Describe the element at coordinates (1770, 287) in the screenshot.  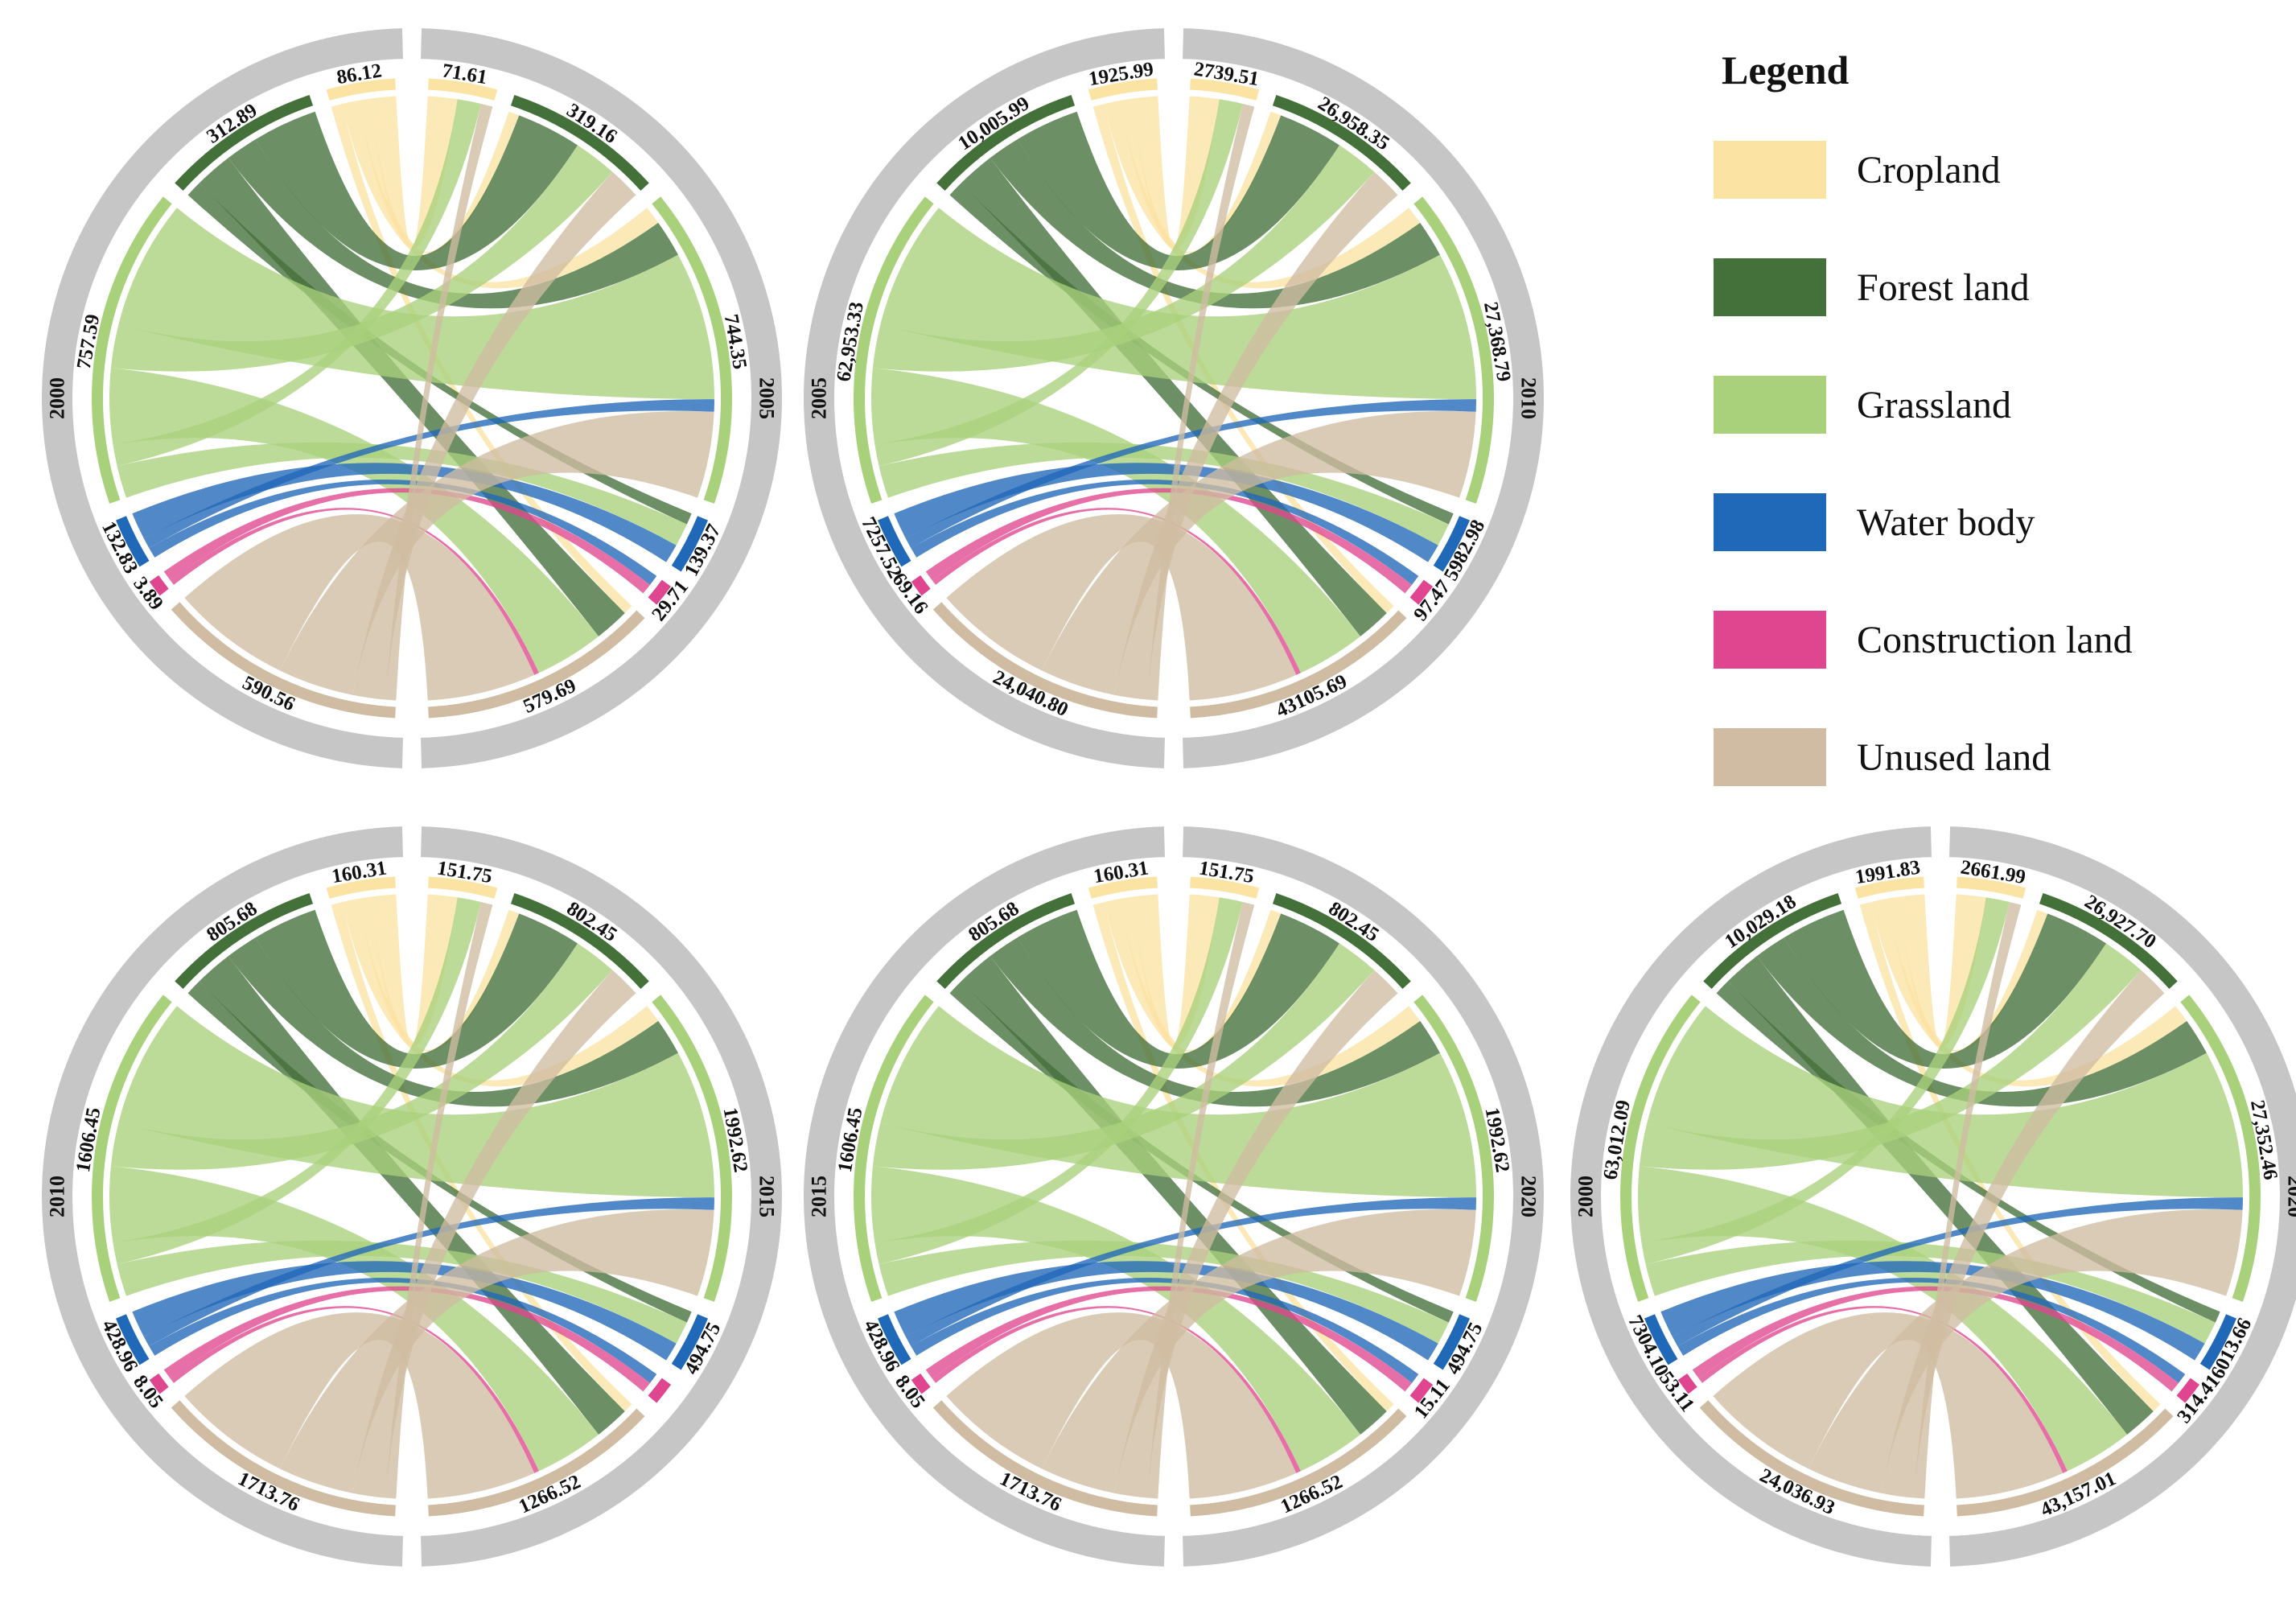
I see `legend-swatch-forest-land` at that location.